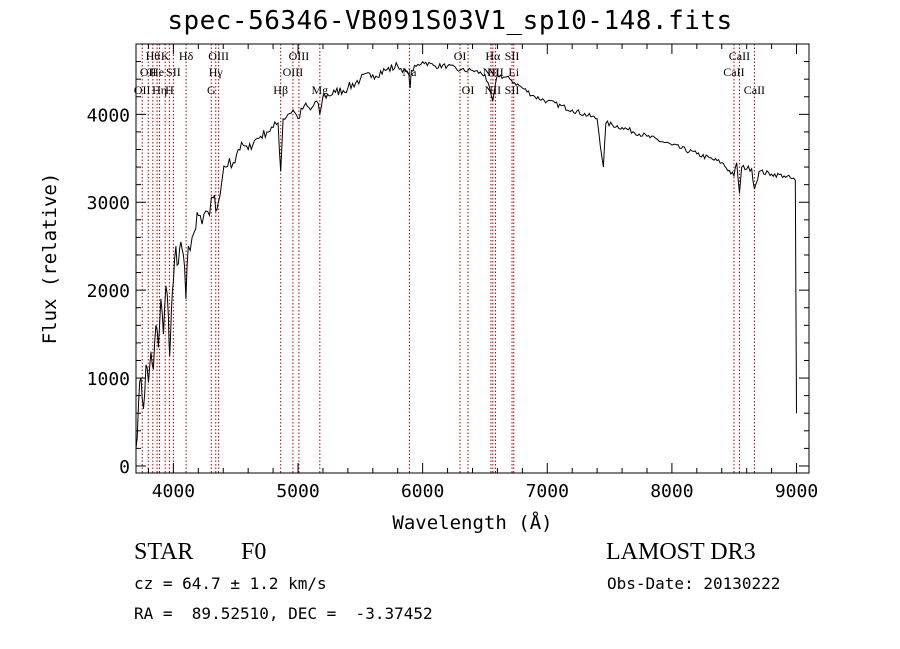 The width and height of the screenshot is (900, 649). I want to click on x-tick-label: 5000, so click(297, 491).